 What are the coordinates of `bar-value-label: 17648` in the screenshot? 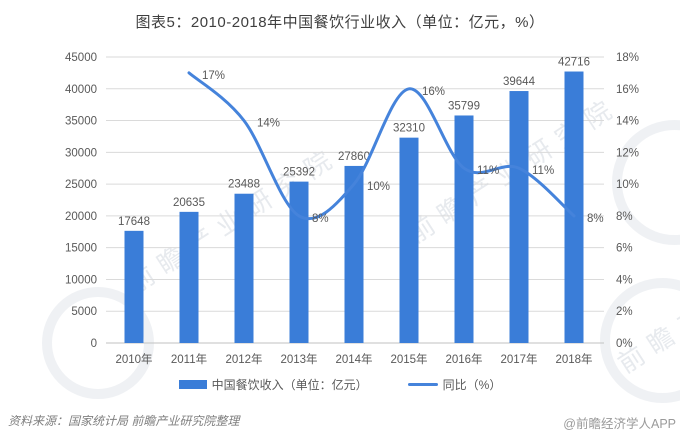 It's located at (134, 222).